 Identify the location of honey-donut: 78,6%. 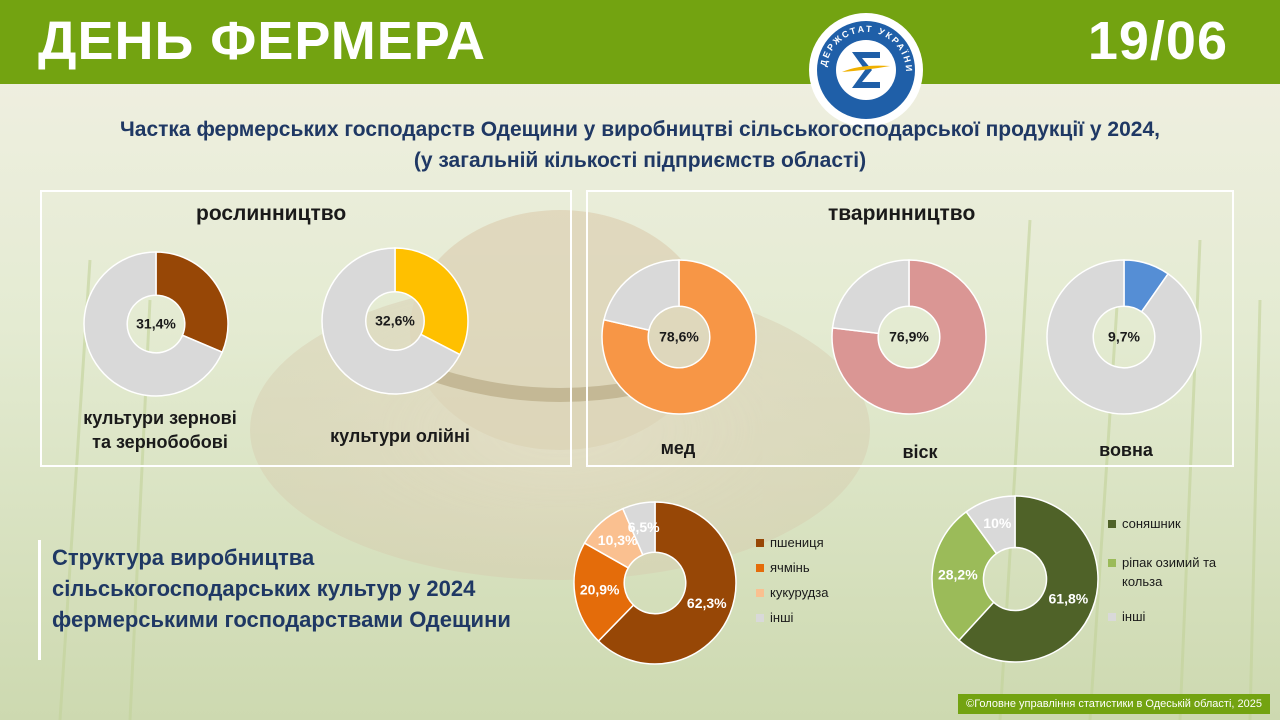
(679, 337).